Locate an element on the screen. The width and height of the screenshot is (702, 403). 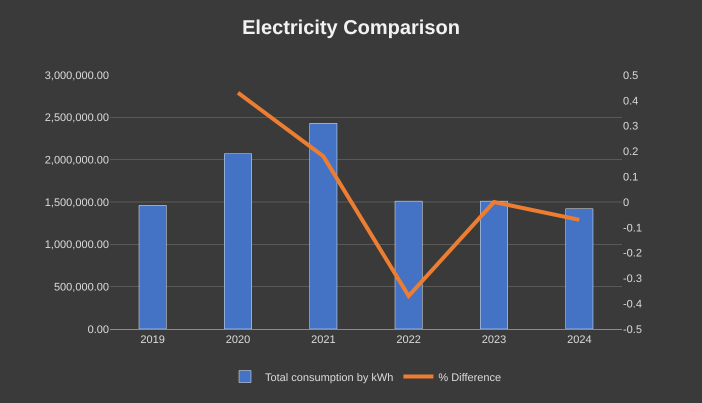
y-tick-label: 3,000,000.00 is located at coordinates (76, 76).